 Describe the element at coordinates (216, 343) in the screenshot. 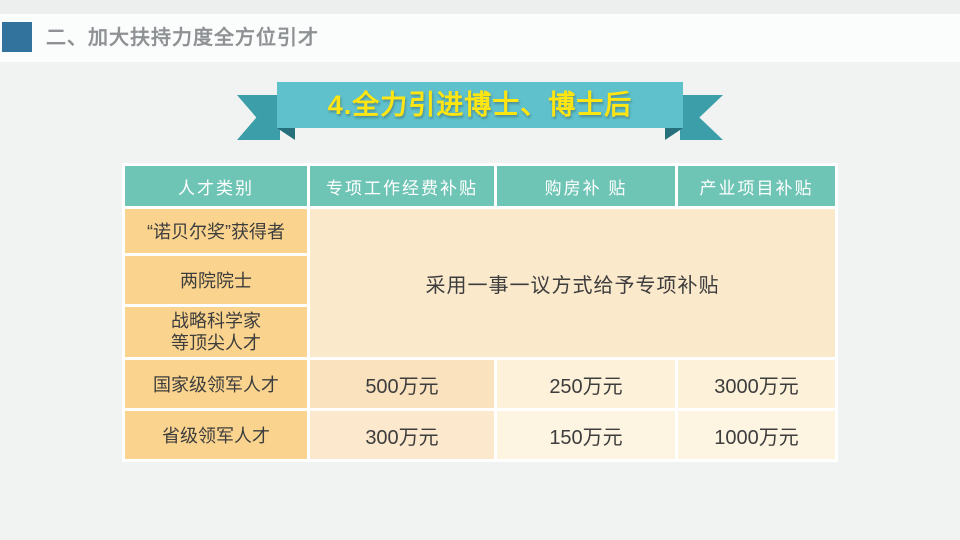

I see `tier-label-line2: 等顶尖人才` at that location.